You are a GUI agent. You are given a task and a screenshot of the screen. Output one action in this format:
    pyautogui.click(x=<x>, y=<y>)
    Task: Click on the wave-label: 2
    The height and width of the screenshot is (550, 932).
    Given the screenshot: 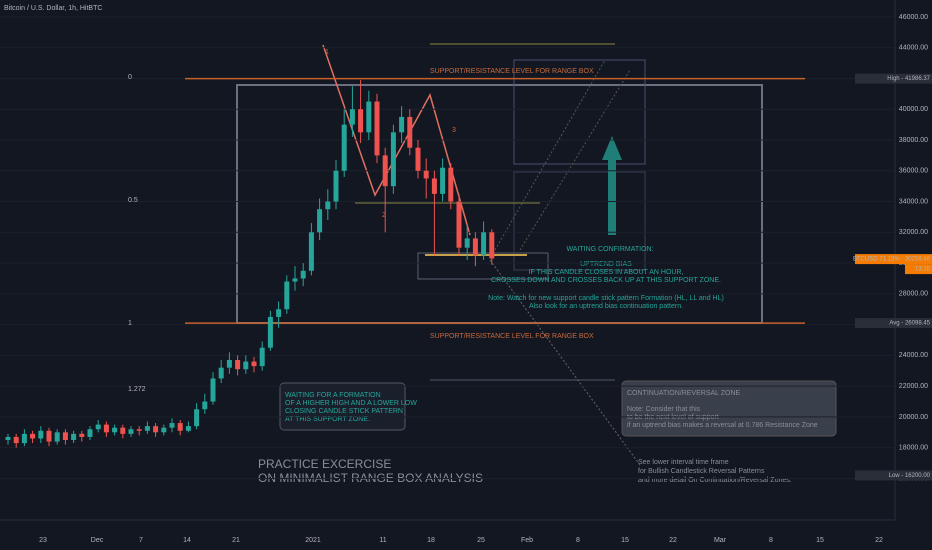 What is the action you would take?
    pyautogui.click(x=384, y=215)
    